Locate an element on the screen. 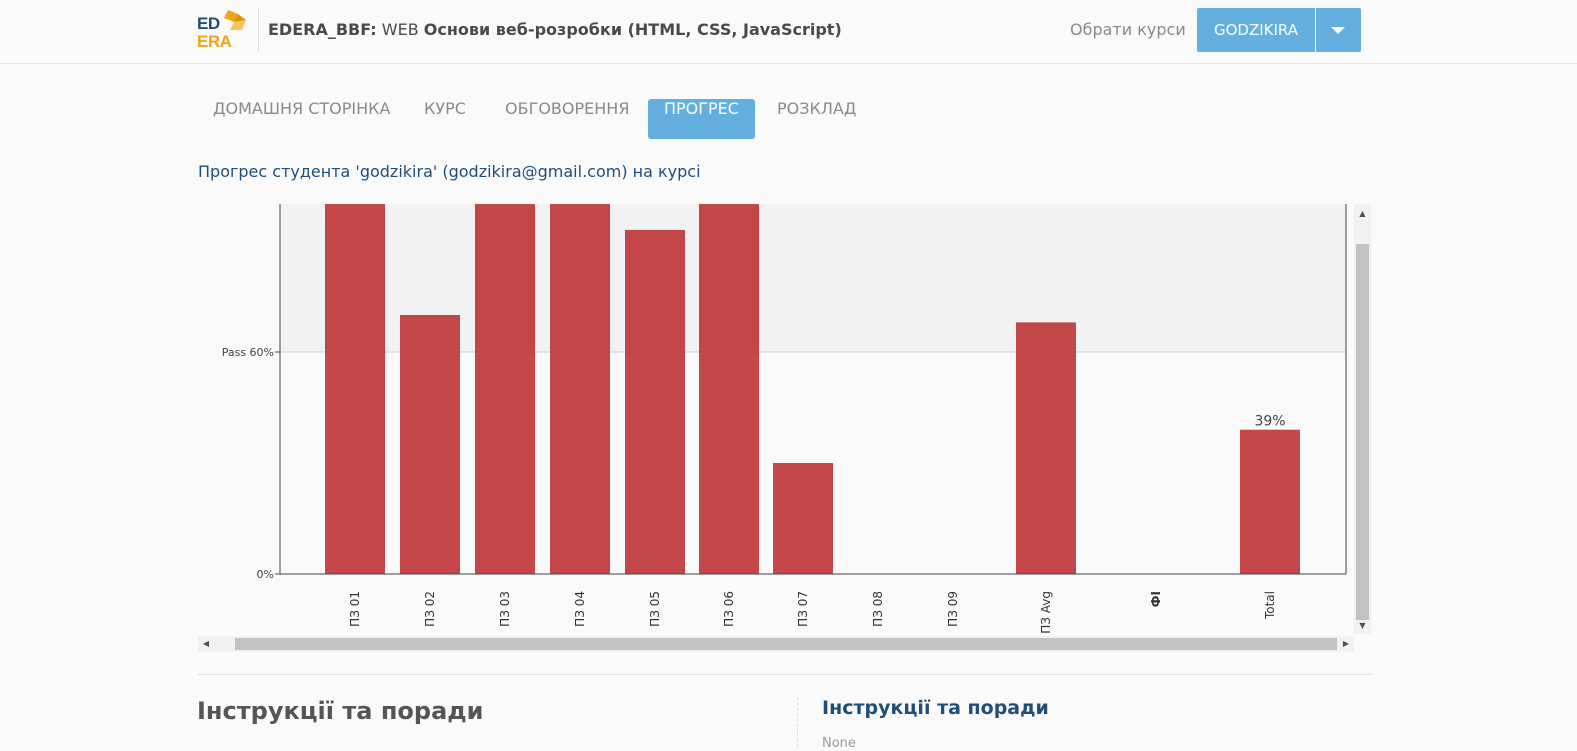 The image size is (1577, 751). column-divider is located at coordinates (797, 722).